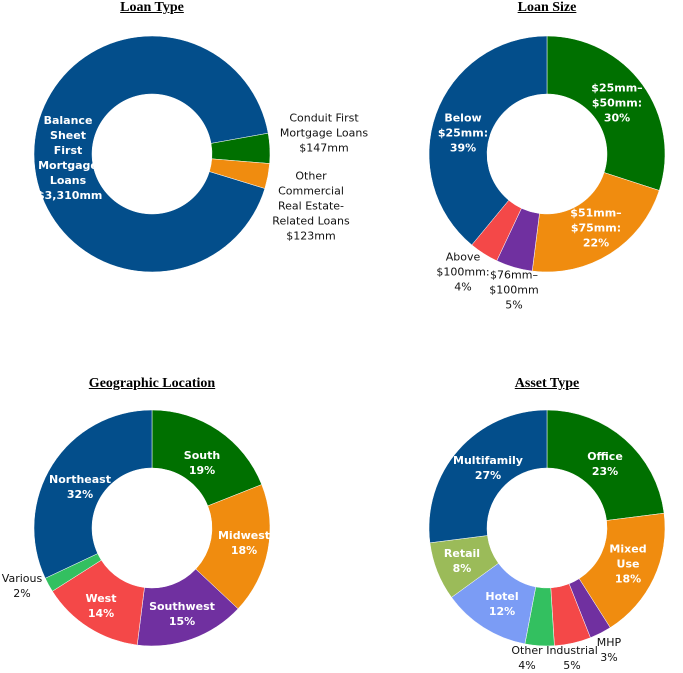 The height and width of the screenshot is (673, 683). What do you see at coordinates (202, 455) in the screenshot?
I see `slice-name: South` at bounding box center [202, 455].